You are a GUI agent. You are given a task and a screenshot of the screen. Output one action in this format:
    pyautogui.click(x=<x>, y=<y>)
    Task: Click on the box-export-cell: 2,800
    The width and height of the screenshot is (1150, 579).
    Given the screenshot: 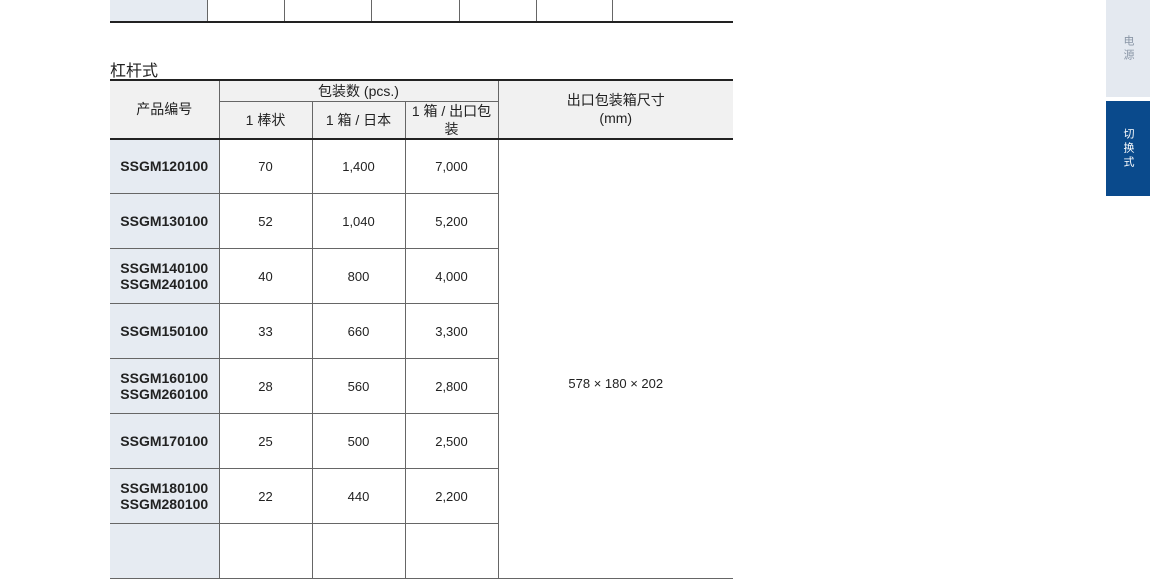 What is the action you would take?
    pyautogui.click(x=451, y=386)
    